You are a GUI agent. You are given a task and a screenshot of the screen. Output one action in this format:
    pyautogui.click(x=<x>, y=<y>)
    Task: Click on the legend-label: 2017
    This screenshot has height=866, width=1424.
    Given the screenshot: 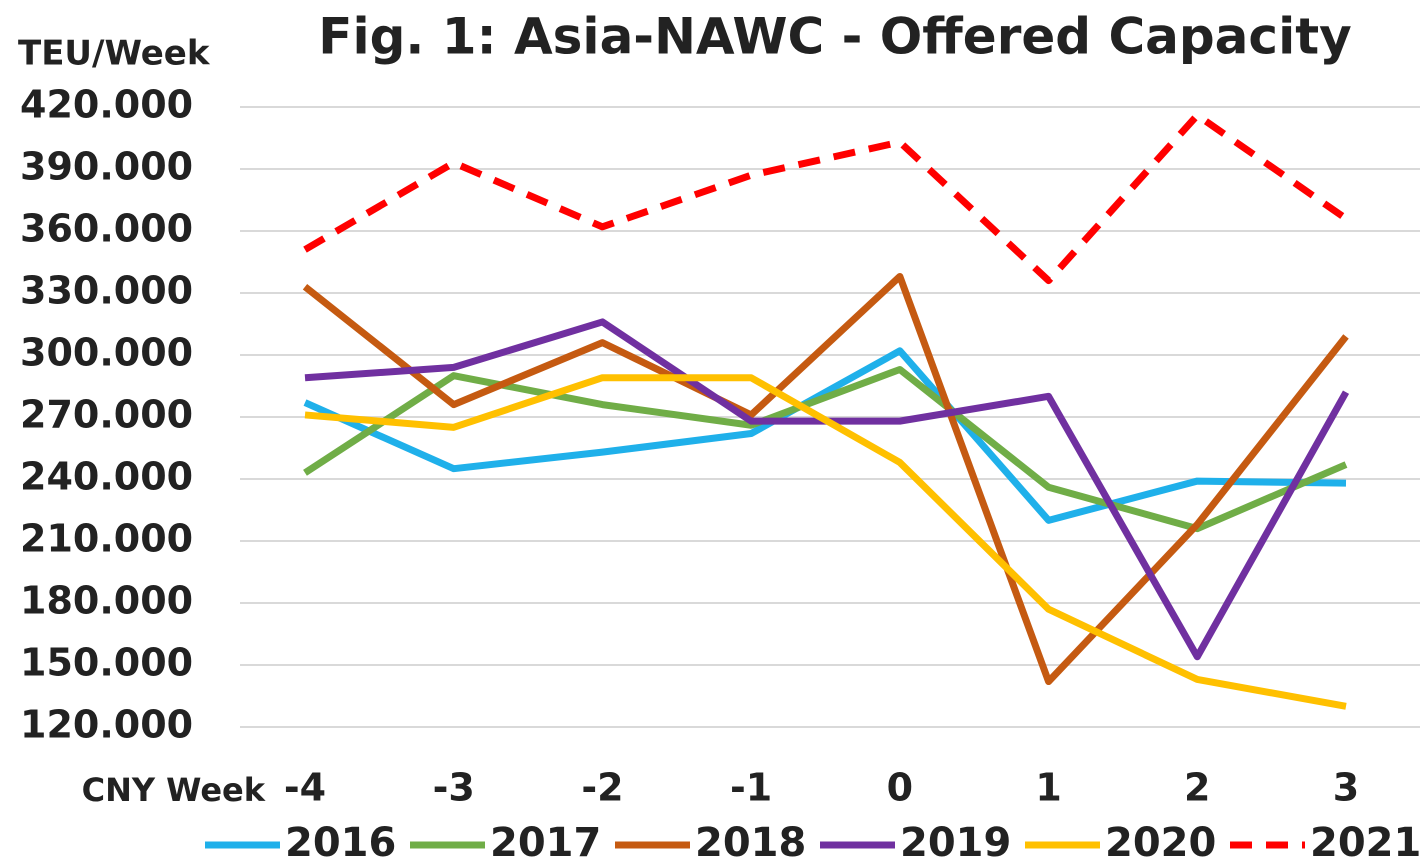 What is the action you would take?
    pyautogui.click(x=545, y=843)
    